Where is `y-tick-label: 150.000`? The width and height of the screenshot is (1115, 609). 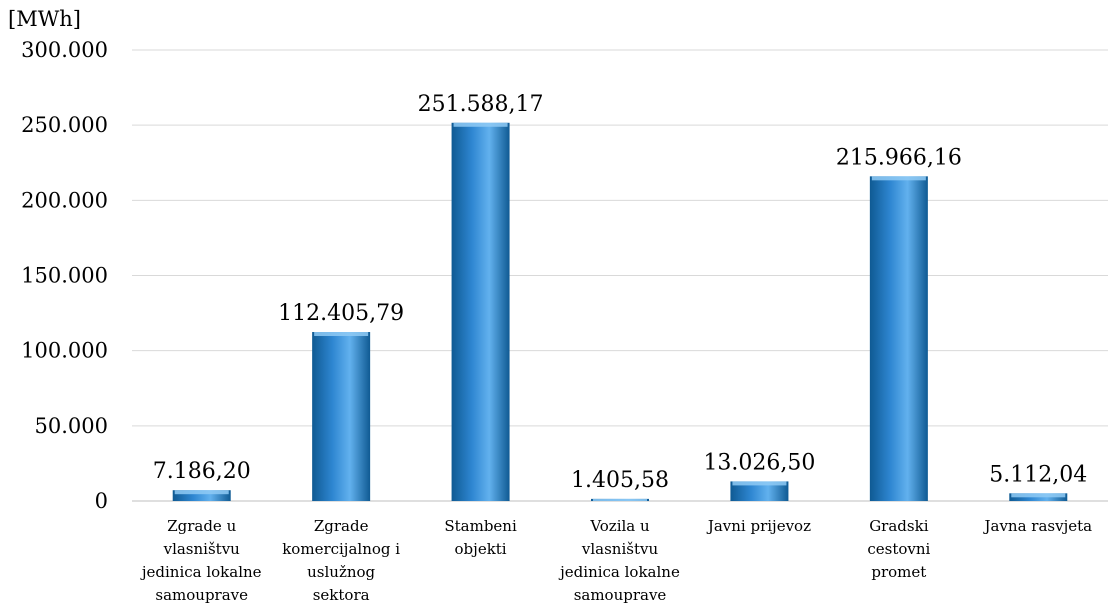 y-tick-label: 150.000 is located at coordinates (64, 276).